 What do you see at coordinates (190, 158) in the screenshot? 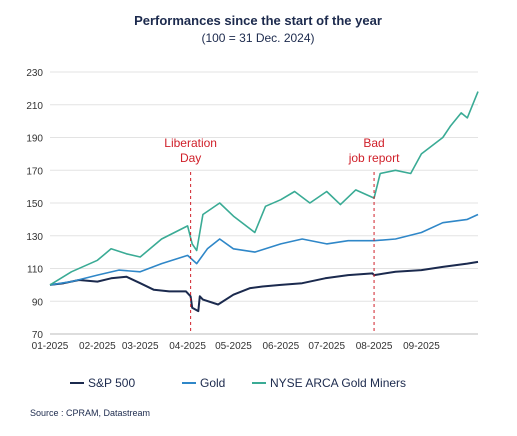
I see `annotation-text-0-1: Day` at bounding box center [190, 158].